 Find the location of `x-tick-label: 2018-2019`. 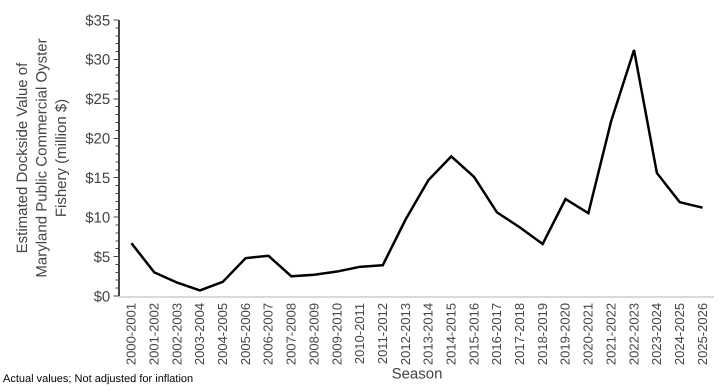

x-tick-label: 2018-2019 is located at coordinates (542, 334).